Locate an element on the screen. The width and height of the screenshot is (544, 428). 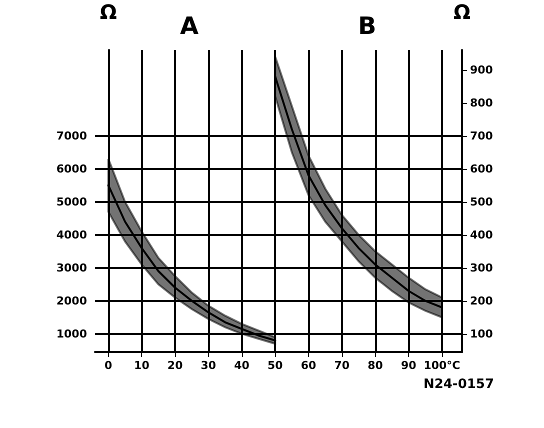
y2-axis-title: Ω is located at coordinates (462, 12).